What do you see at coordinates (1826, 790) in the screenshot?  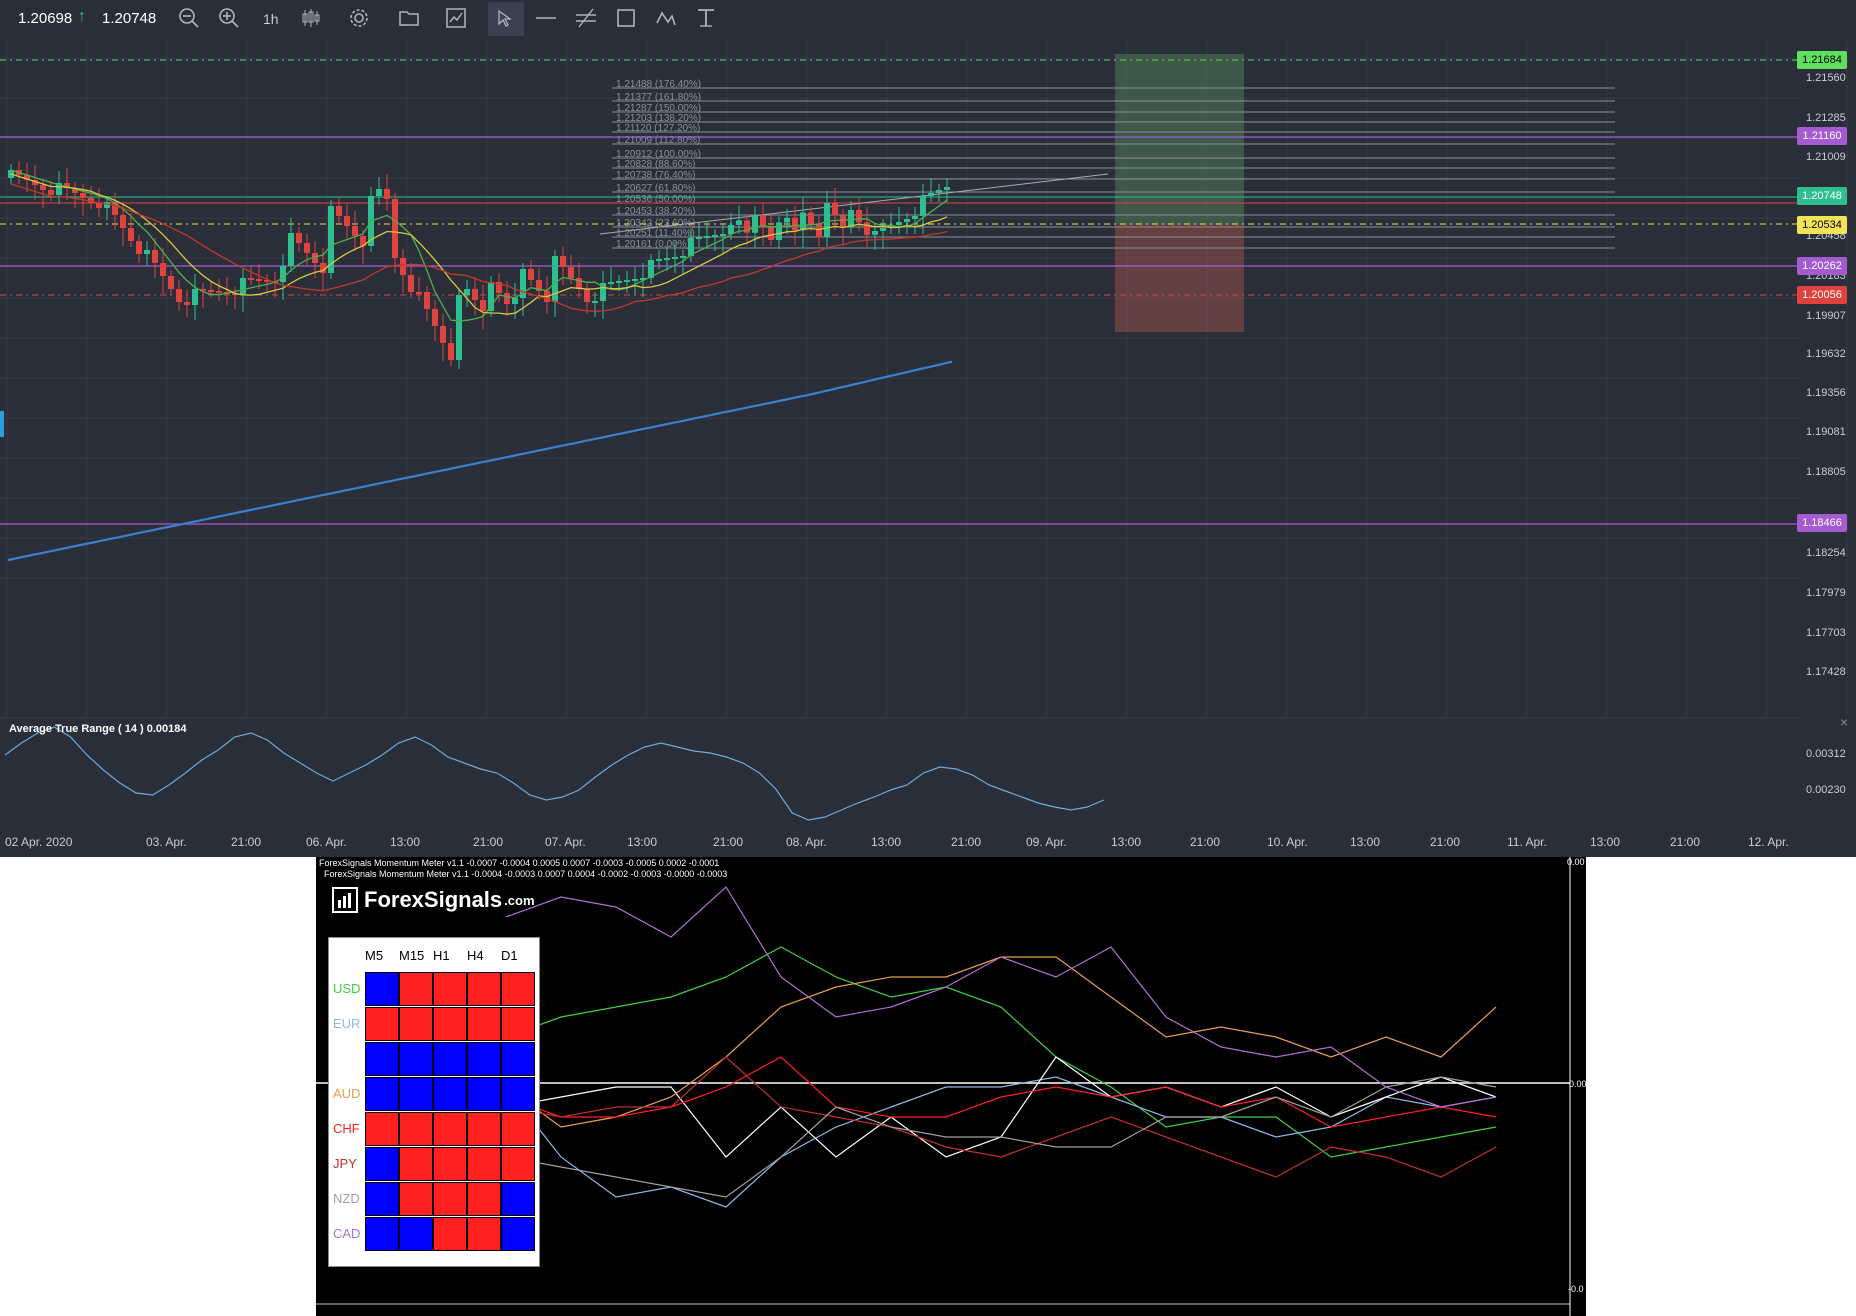 I see `atr-axis-low: 0.00230` at bounding box center [1826, 790].